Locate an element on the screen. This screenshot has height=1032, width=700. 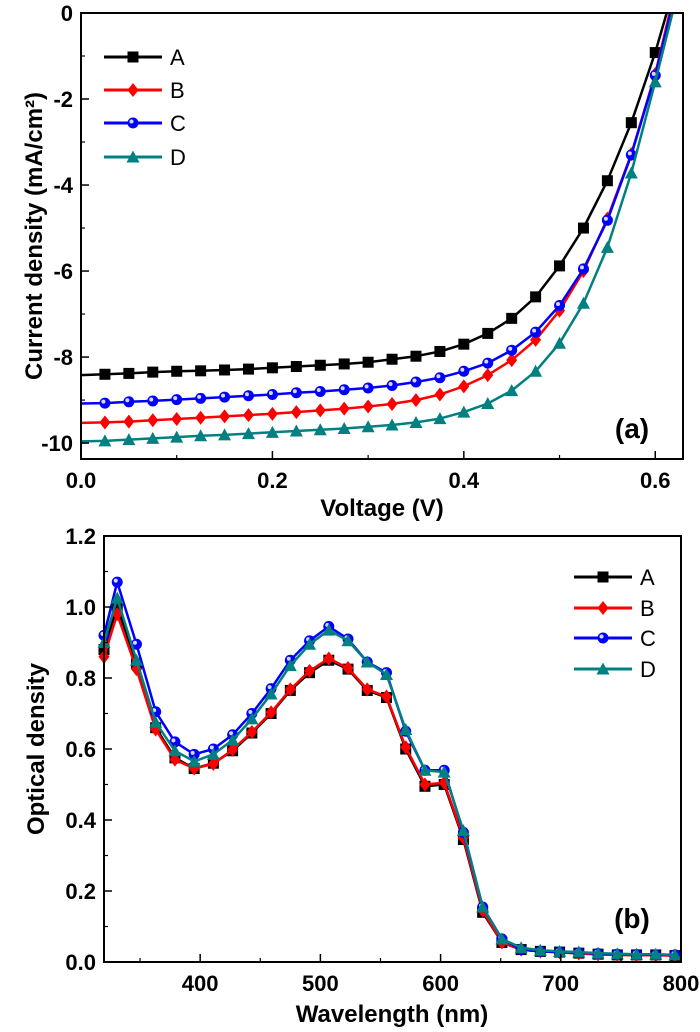
x-tick-label: 400 is located at coordinates (200, 983).